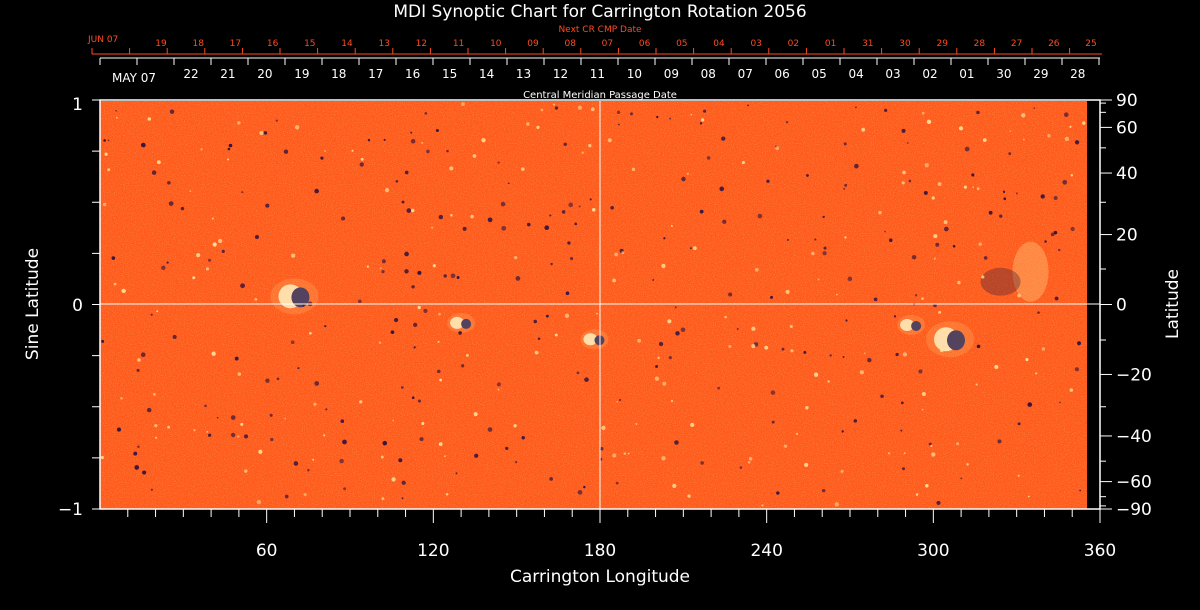 This screenshot has width=1200, height=610. What do you see at coordinates (1141, 305) in the screenshot?
I see `latitude-axis: Latitude 90 60 40 20 0 −20 −40 −60 −90` at bounding box center [1141, 305].